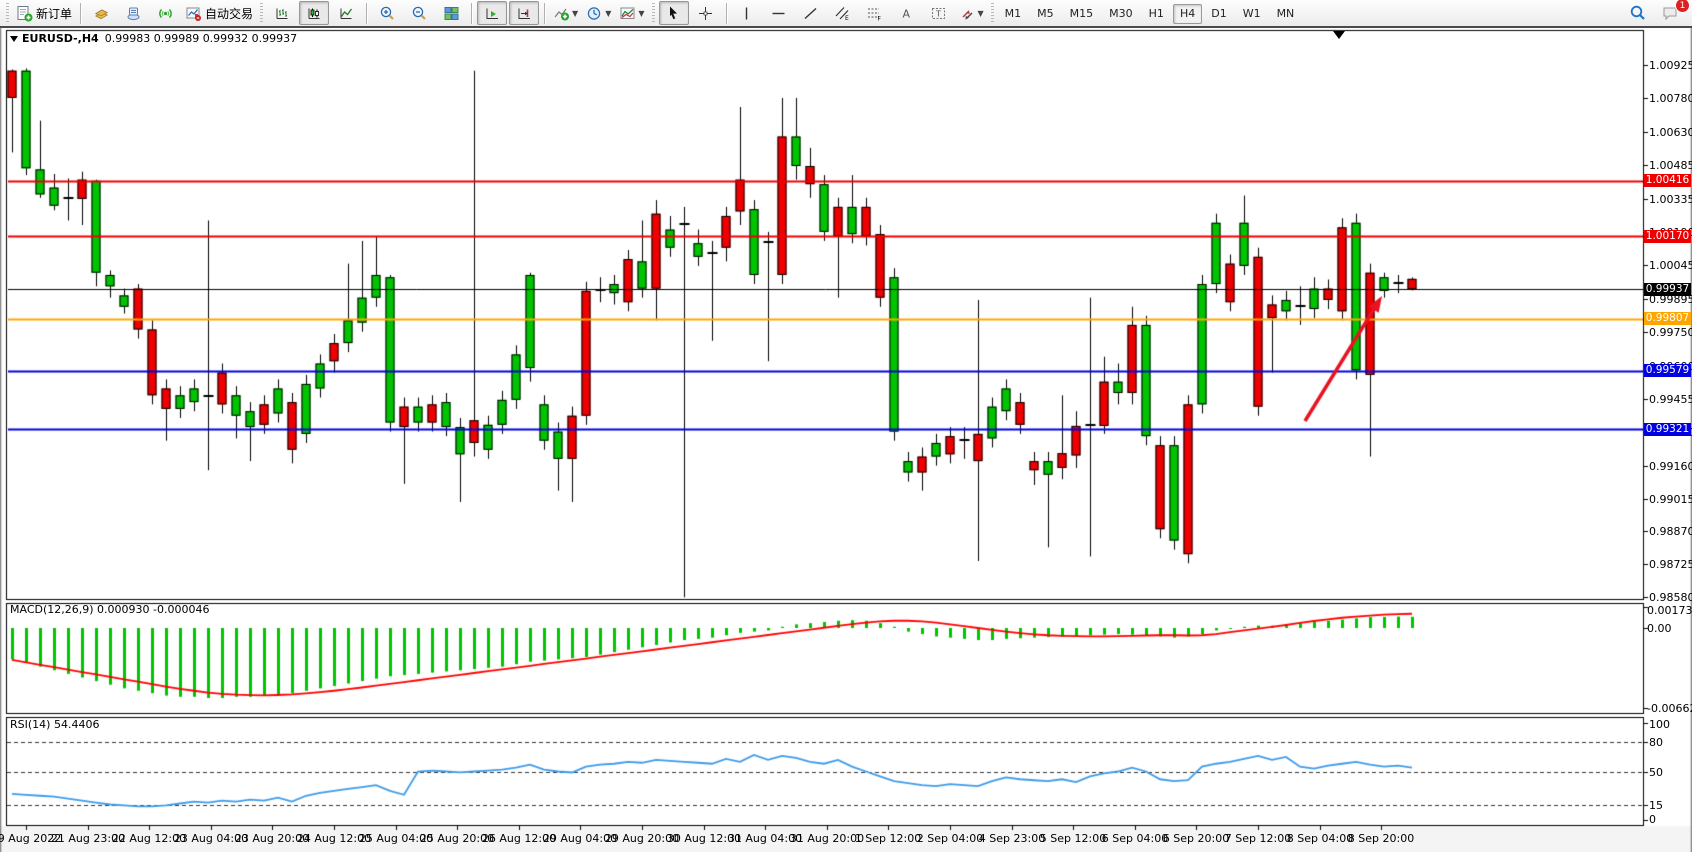 The width and height of the screenshot is (1692, 852). I want to click on price-tick: 0.99015, so click(1670, 499).